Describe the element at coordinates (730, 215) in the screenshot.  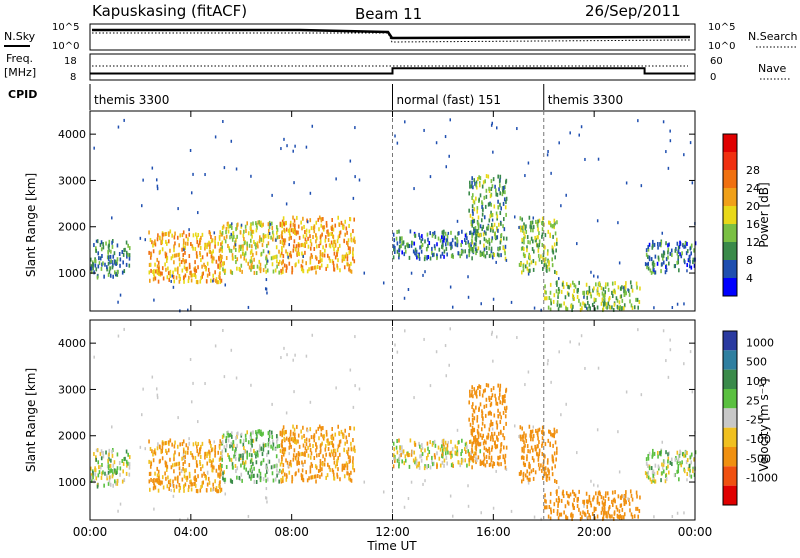
I see `colorbar-frame` at that location.